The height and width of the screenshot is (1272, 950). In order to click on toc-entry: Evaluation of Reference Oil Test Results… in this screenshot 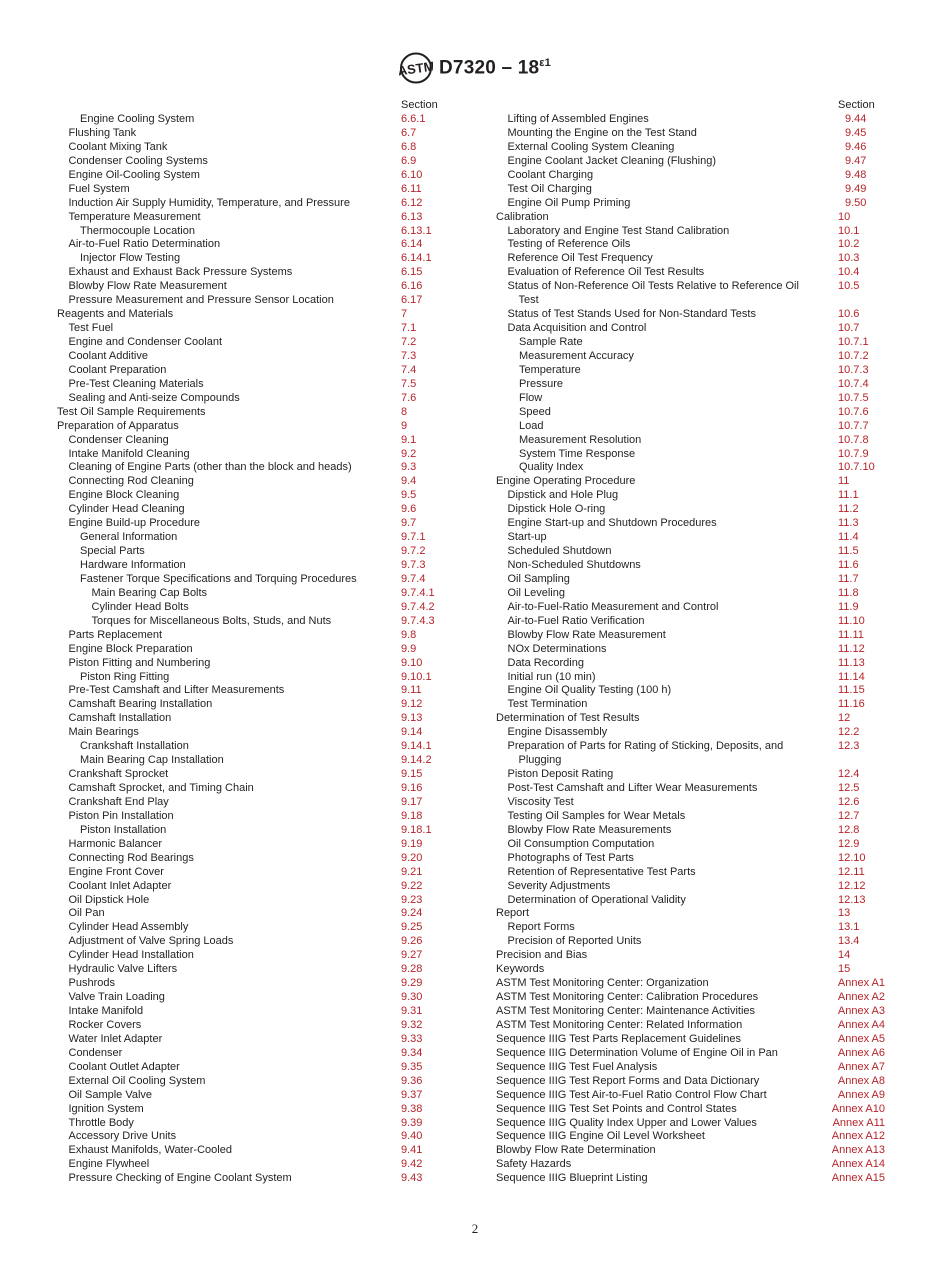, I will do `click(693, 273)`.